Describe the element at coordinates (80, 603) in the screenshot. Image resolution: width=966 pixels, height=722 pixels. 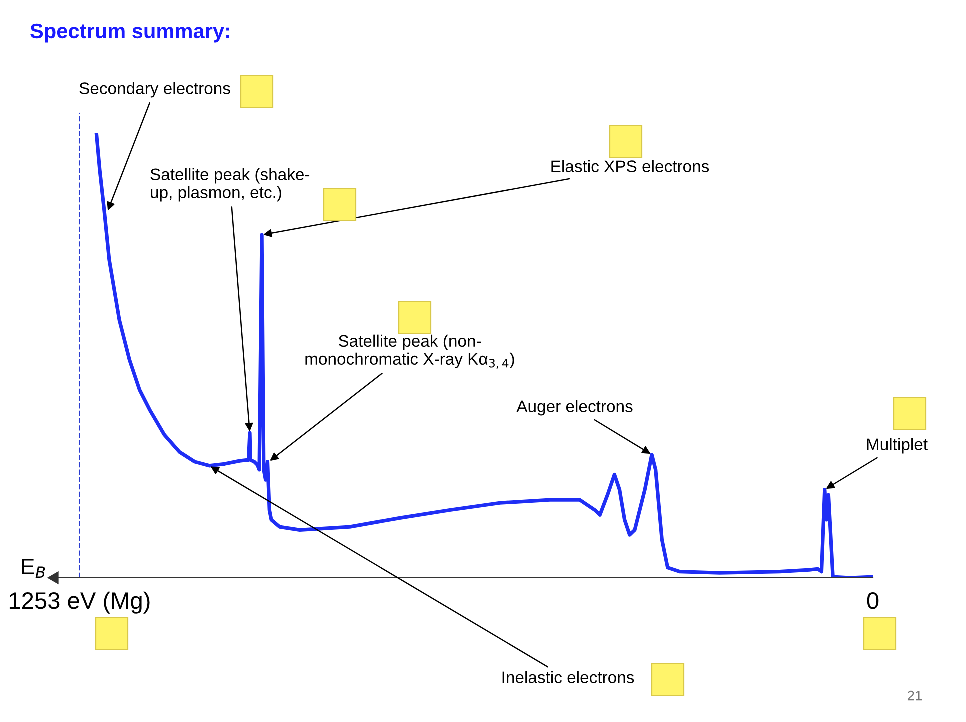
I see `x-tick-label: 1253 eV (Mg)` at that location.